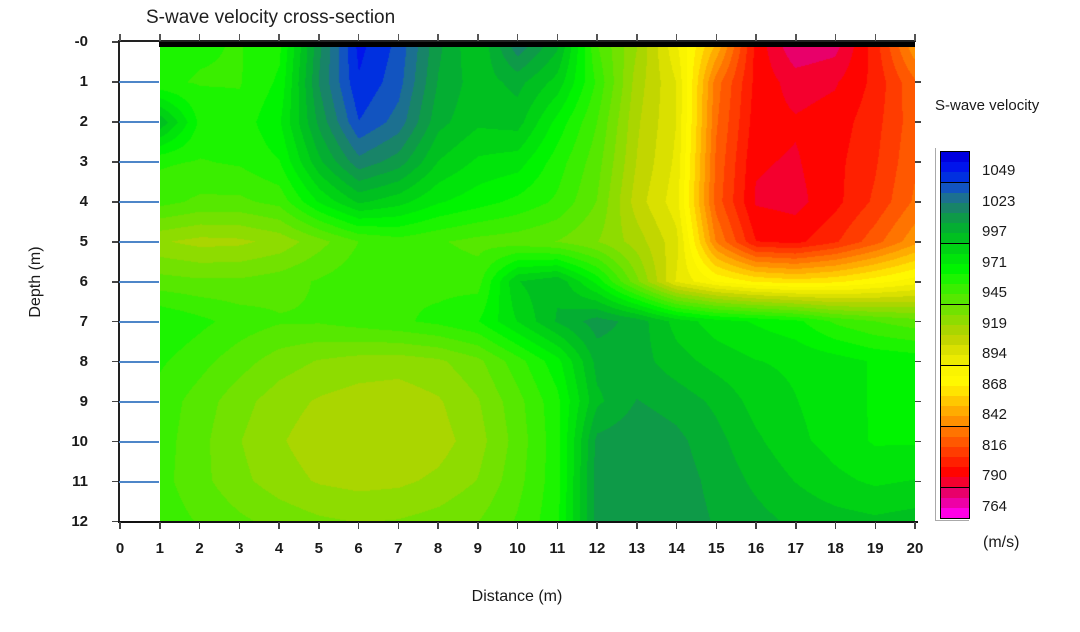 This screenshot has width=1080, height=632. I want to click on colorbar-cell, so click(955, 512).